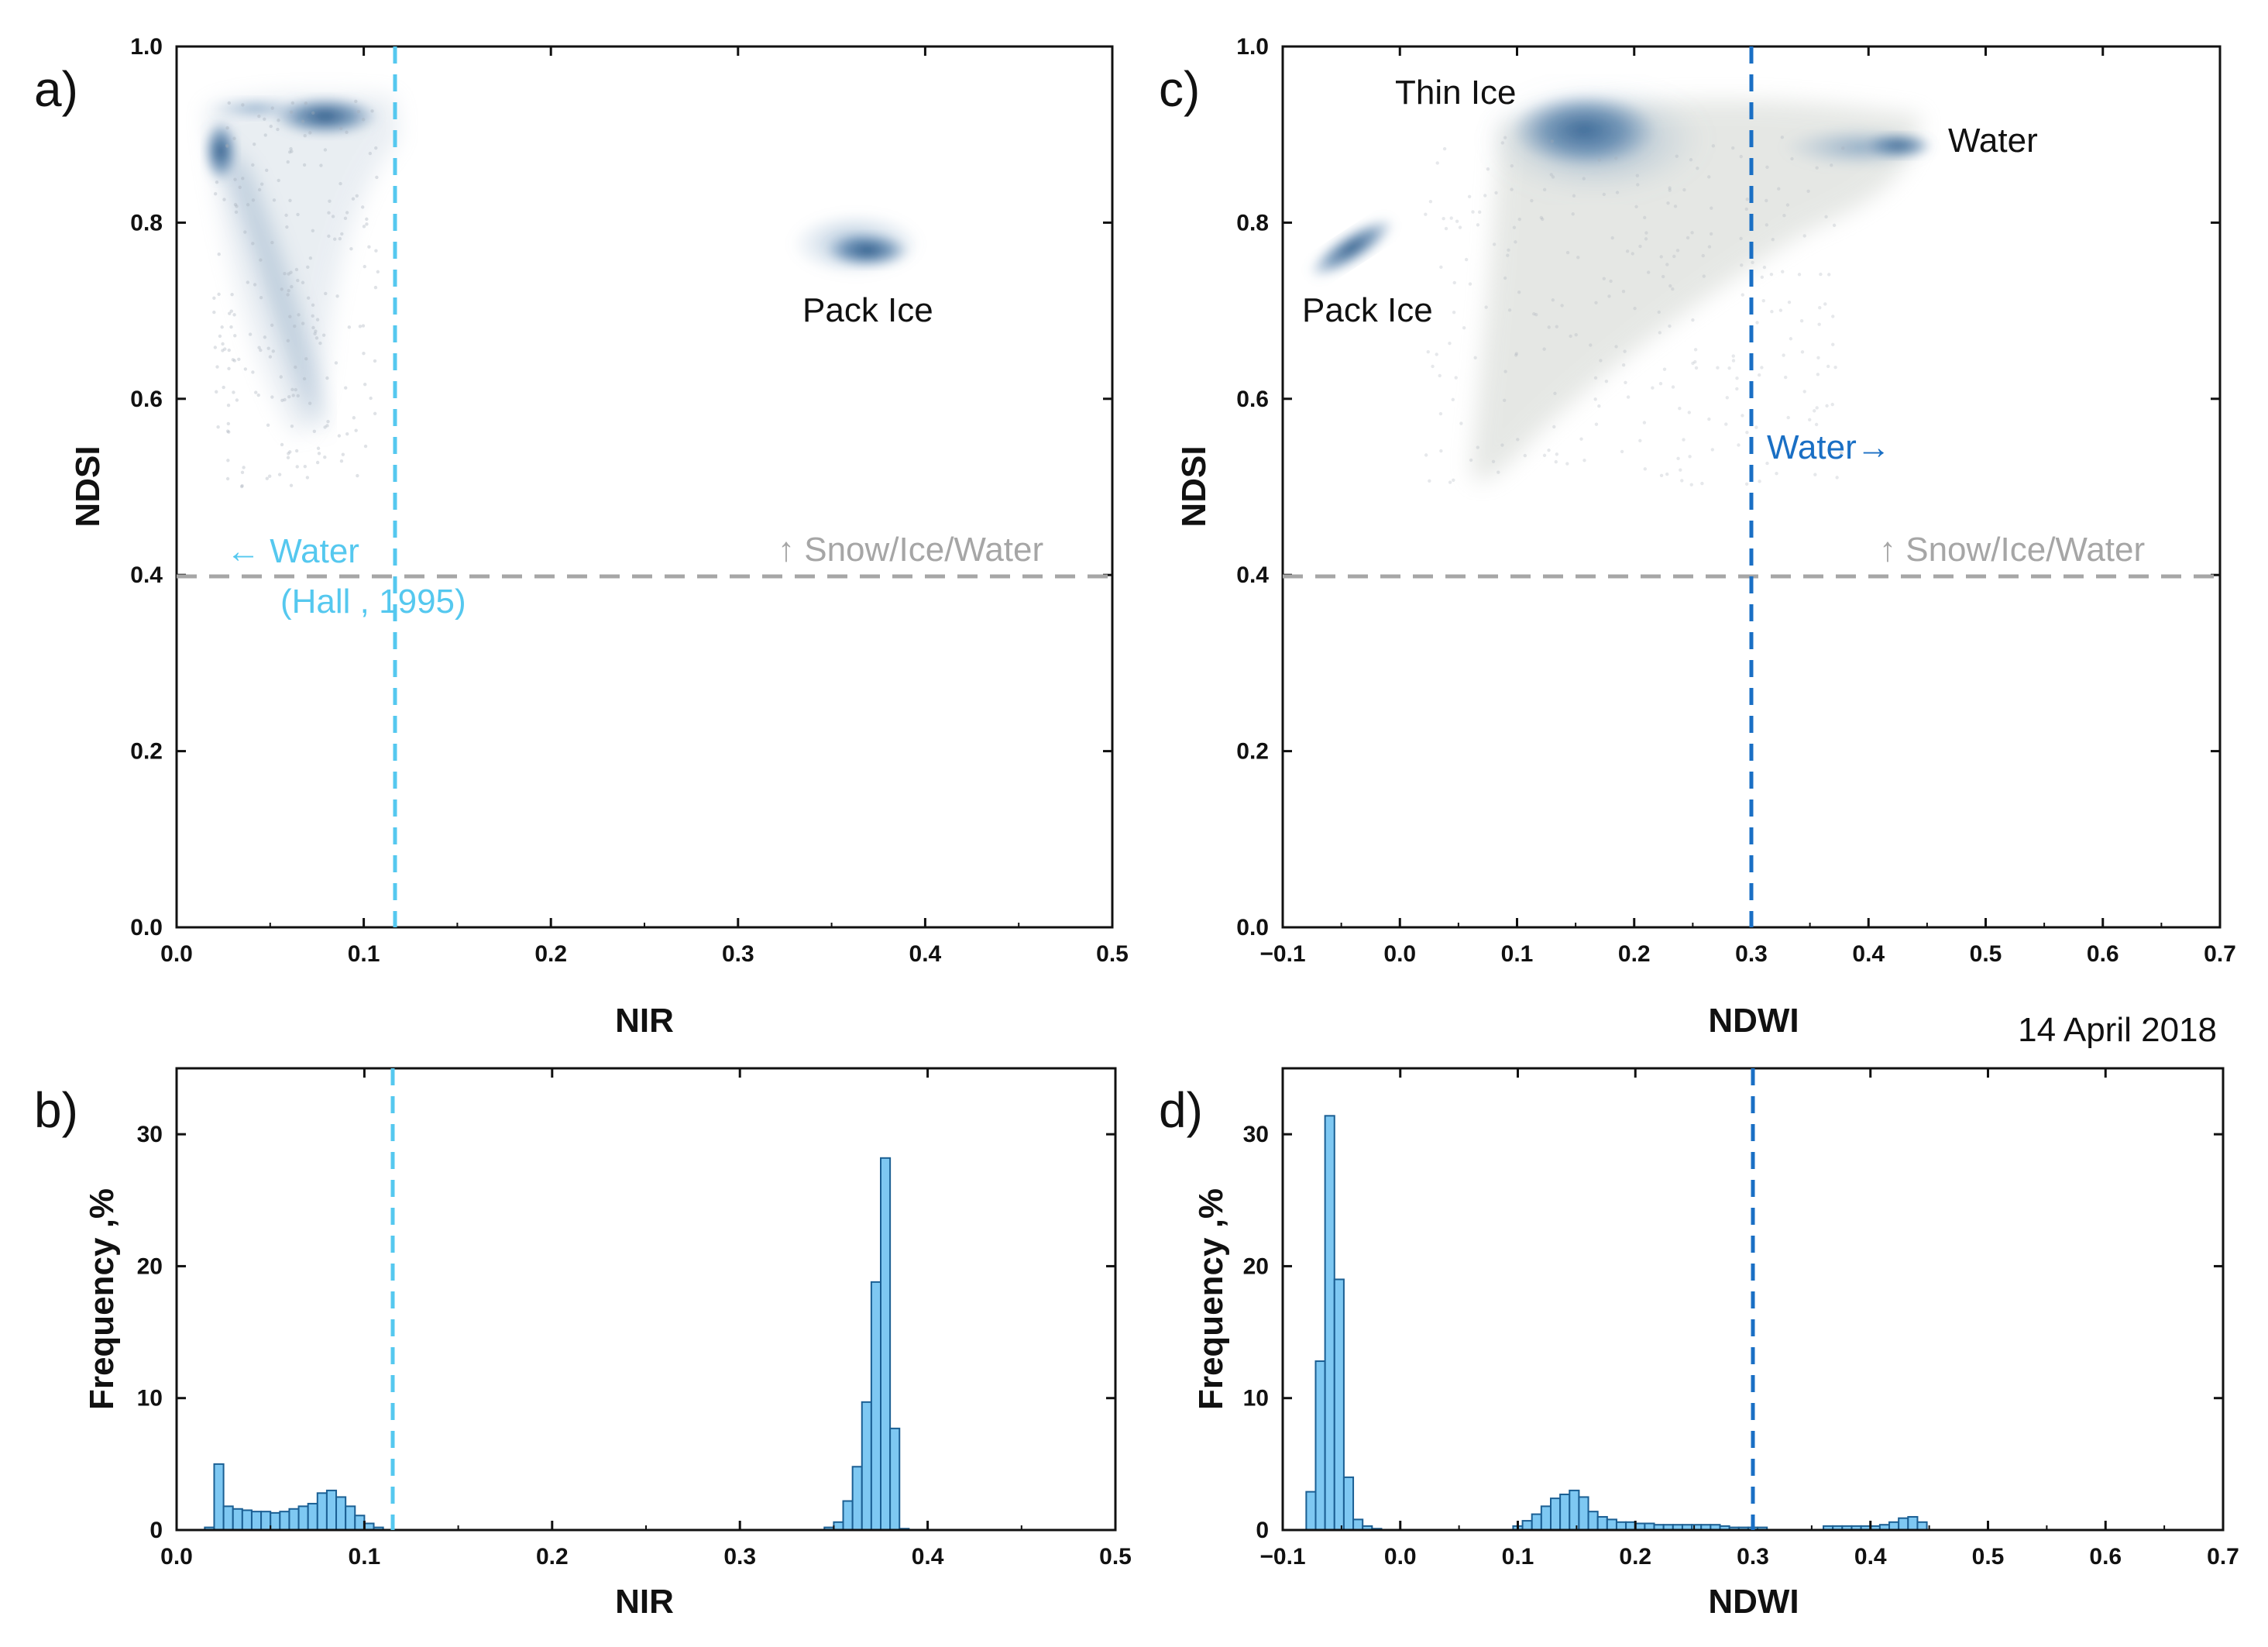 This screenshot has width=2268, height=1647. What do you see at coordinates (1252, 927) in the screenshot?
I see `panel-c-ytick-label: 0.0` at bounding box center [1252, 927].